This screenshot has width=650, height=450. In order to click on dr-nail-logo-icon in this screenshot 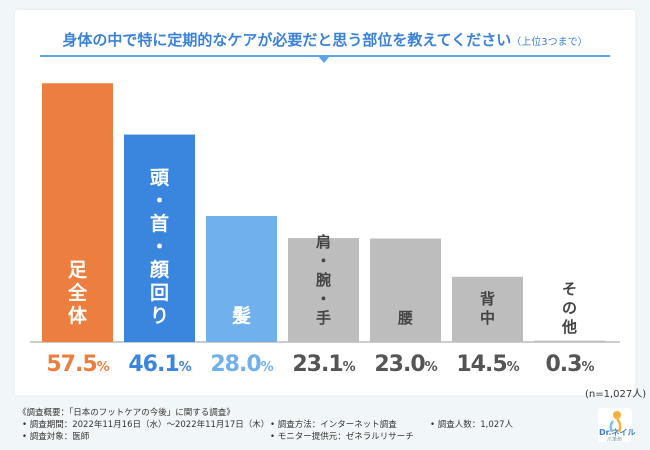, I will do `click(615, 422)`.